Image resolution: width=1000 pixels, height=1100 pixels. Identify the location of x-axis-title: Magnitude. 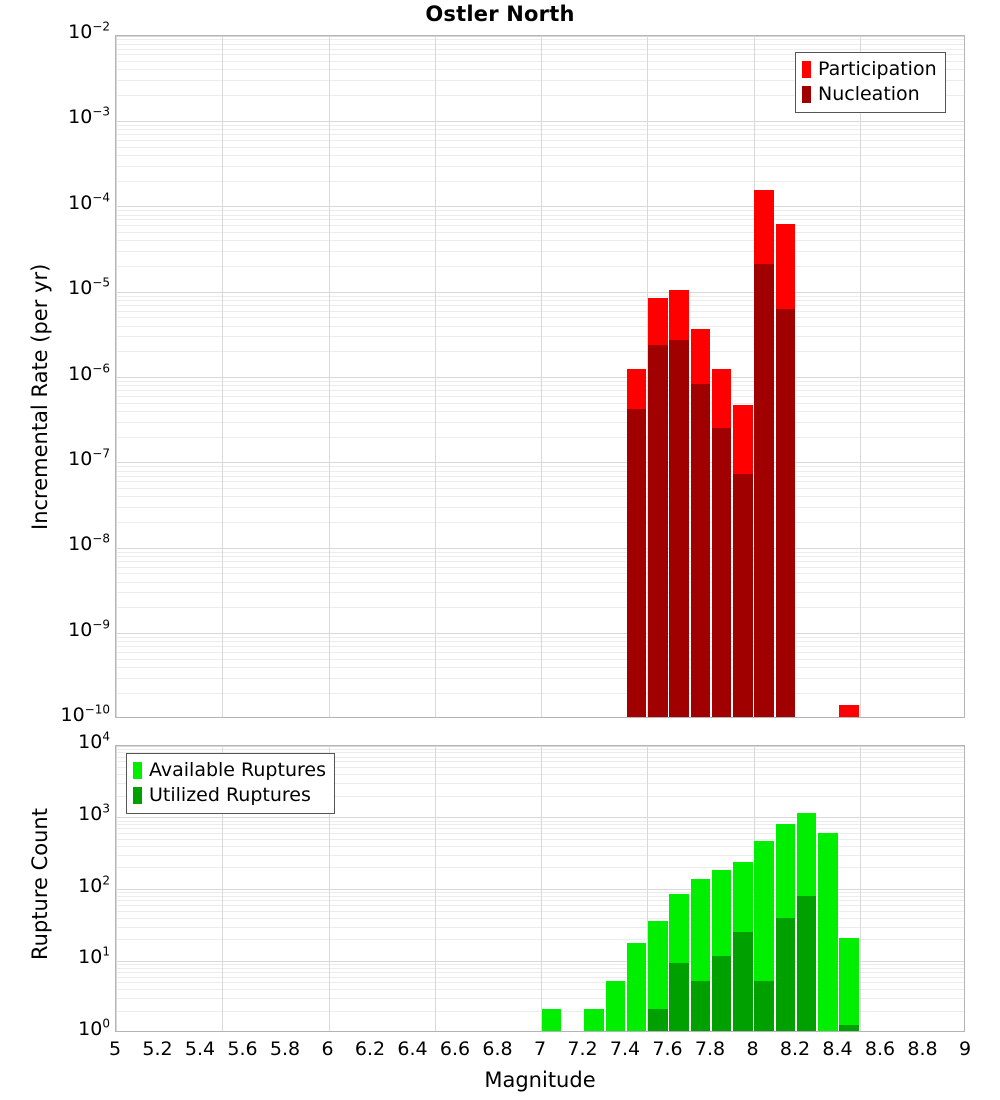
(540, 1080).